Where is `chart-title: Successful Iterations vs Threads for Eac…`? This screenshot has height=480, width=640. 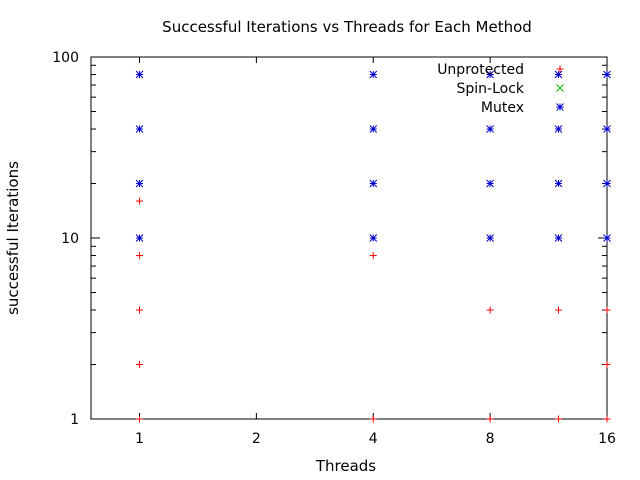
chart-title: Successful Iterations vs Threads for Eac… is located at coordinates (347, 27).